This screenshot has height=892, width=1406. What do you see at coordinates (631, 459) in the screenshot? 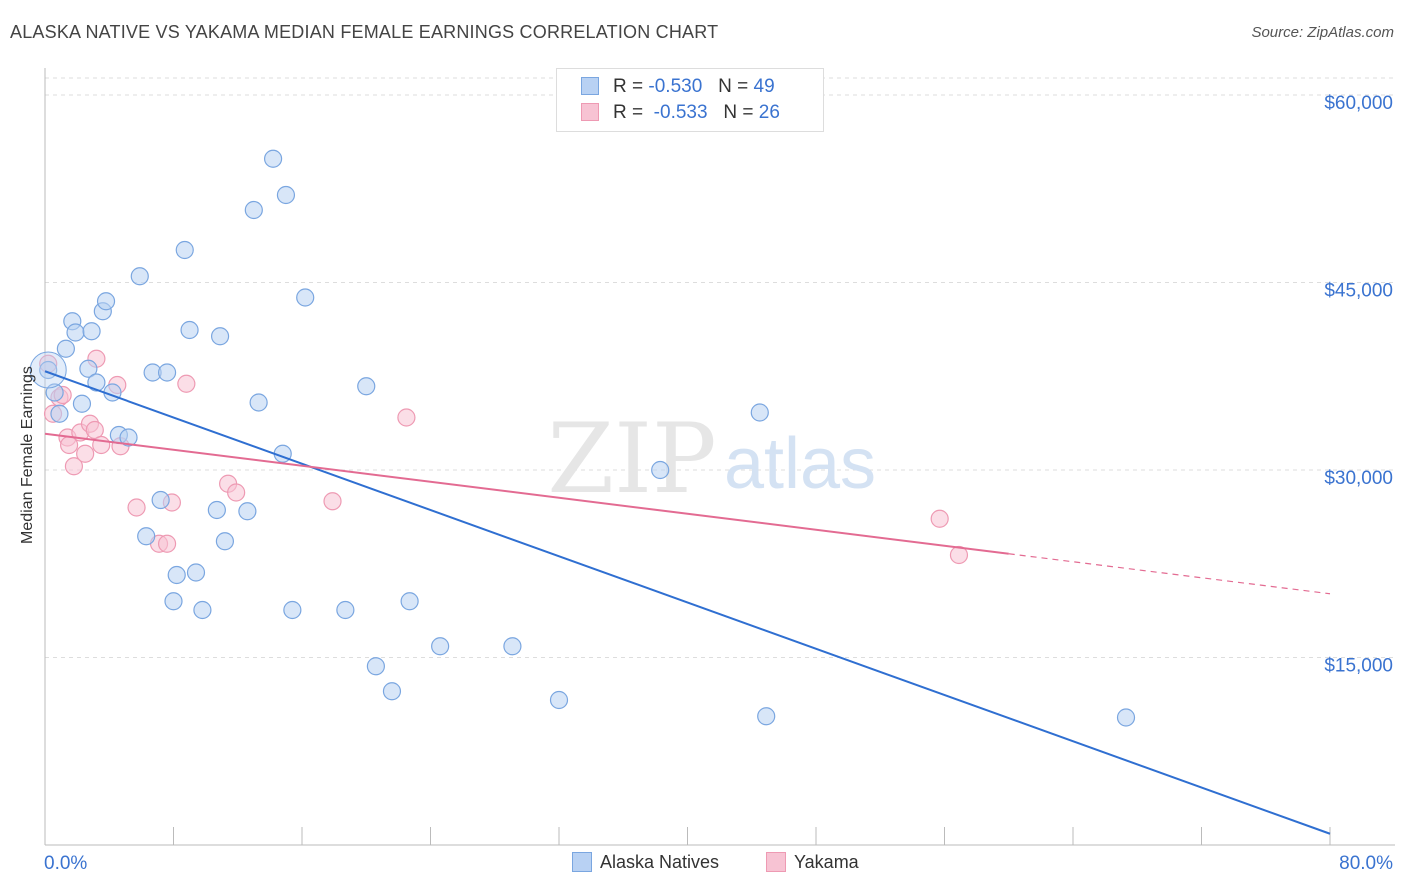
I see `watermark-zip: ZIP` at bounding box center [631, 459].